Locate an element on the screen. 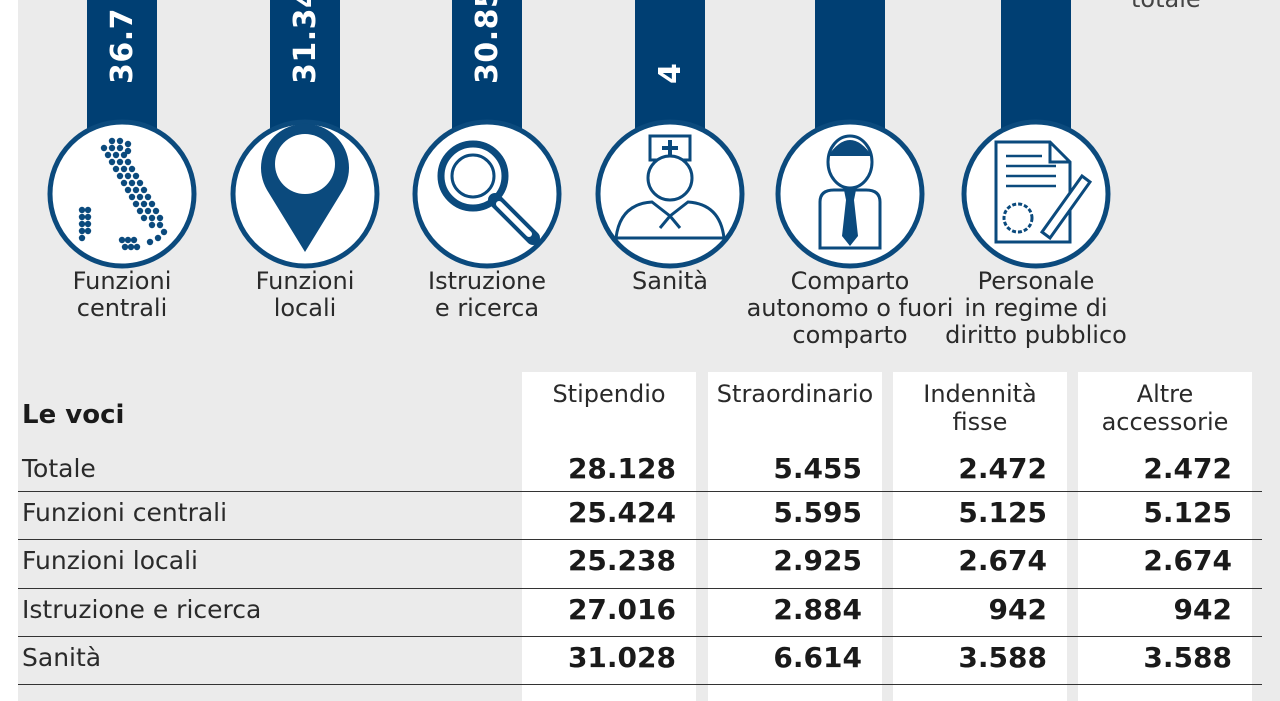 The width and height of the screenshot is (1280, 701). table-cell: 2.884 is located at coordinates (817, 609).